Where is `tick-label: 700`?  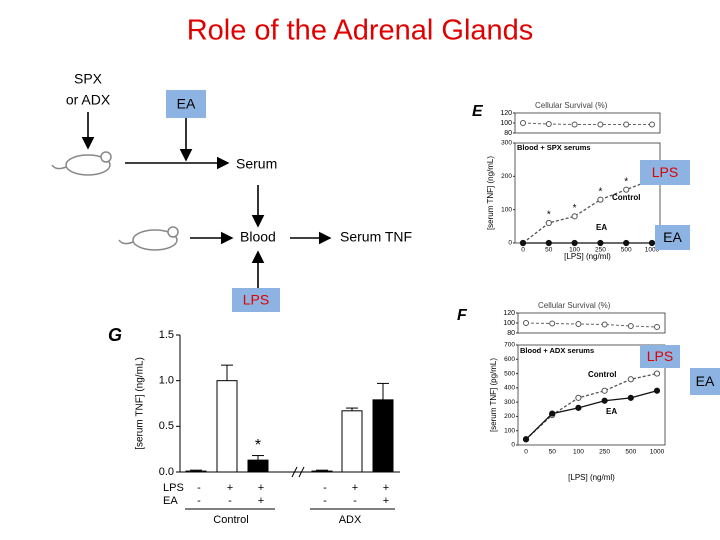 tick-label: 700 is located at coordinates (509, 345).